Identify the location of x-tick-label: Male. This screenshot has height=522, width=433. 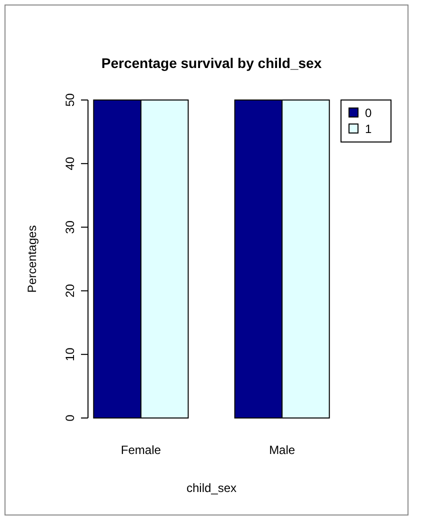
(282, 450).